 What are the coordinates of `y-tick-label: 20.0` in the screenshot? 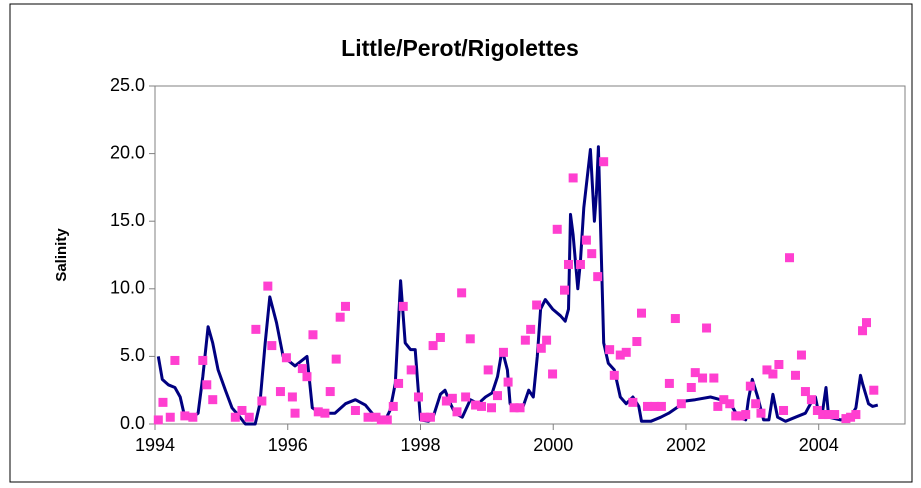 It's located at (127, 152).